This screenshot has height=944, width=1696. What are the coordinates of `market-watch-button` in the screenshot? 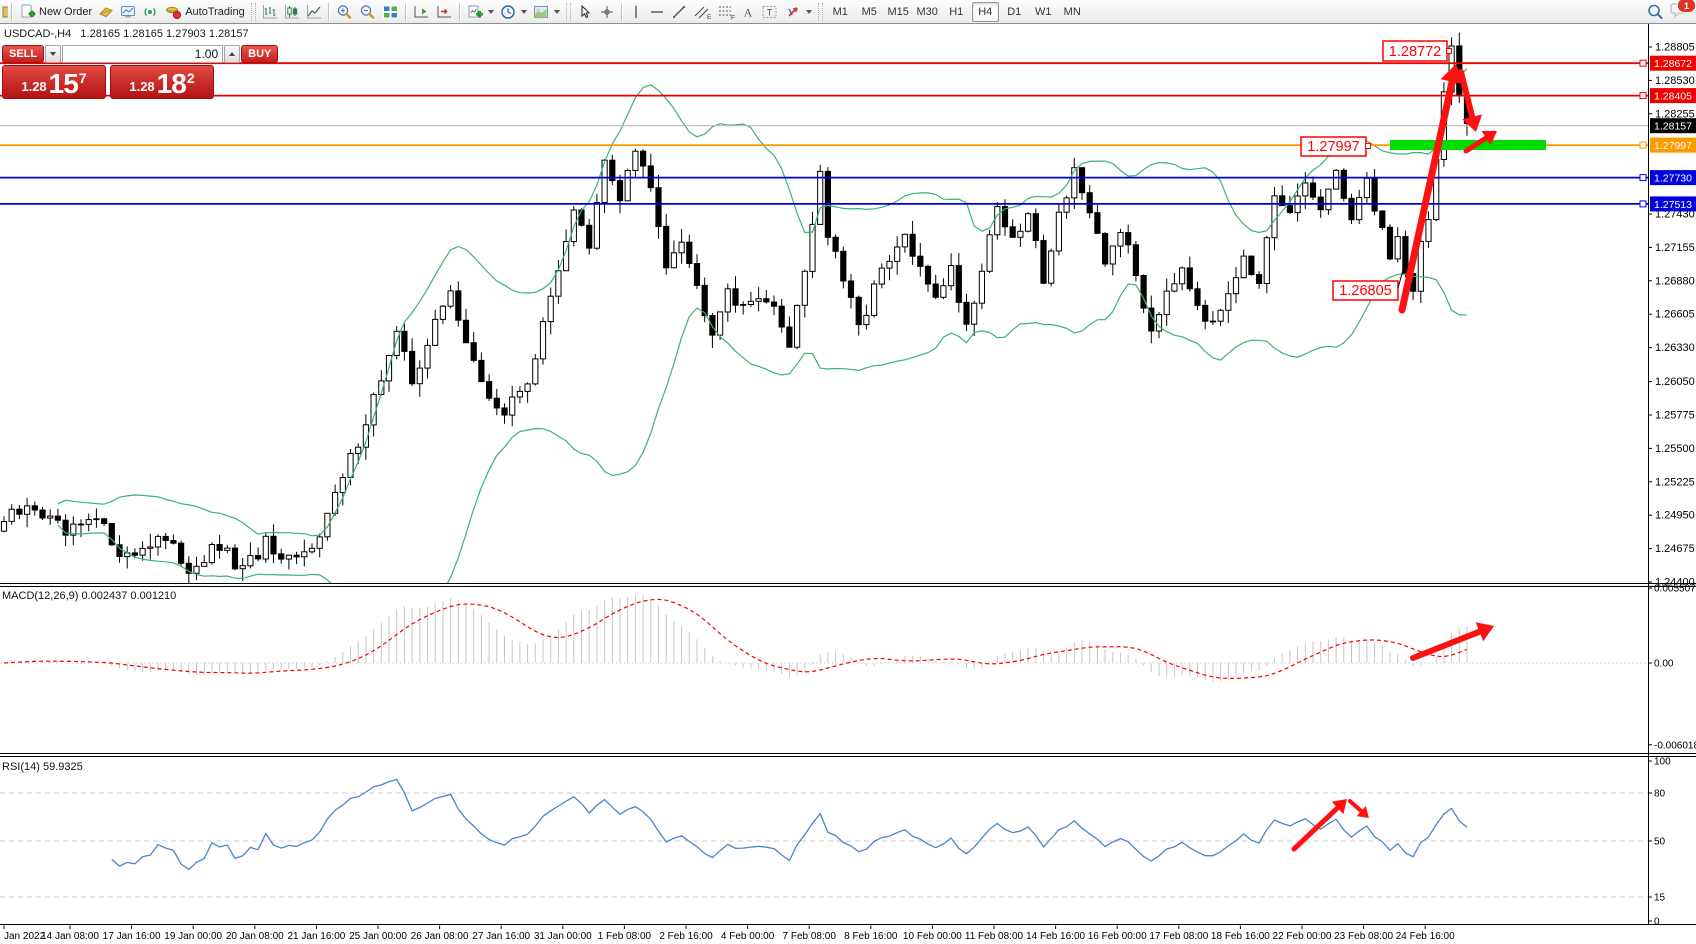 It's located at (106, 12).